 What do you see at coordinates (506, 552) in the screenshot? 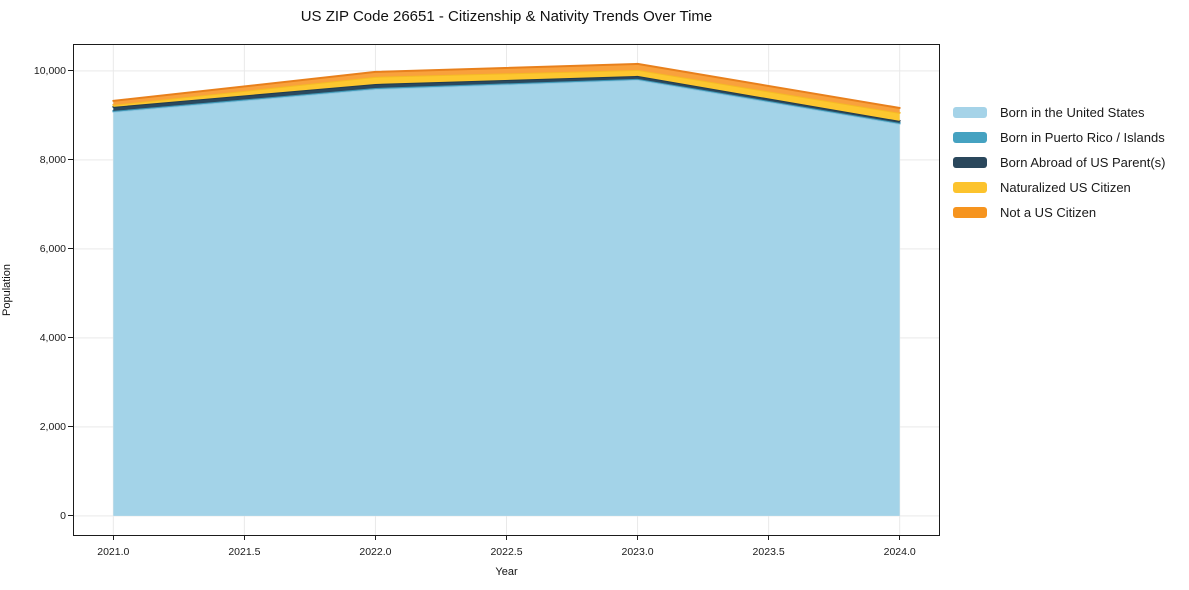
I see `x-tick-label: 2022.5` at bounding box center [506, 552].